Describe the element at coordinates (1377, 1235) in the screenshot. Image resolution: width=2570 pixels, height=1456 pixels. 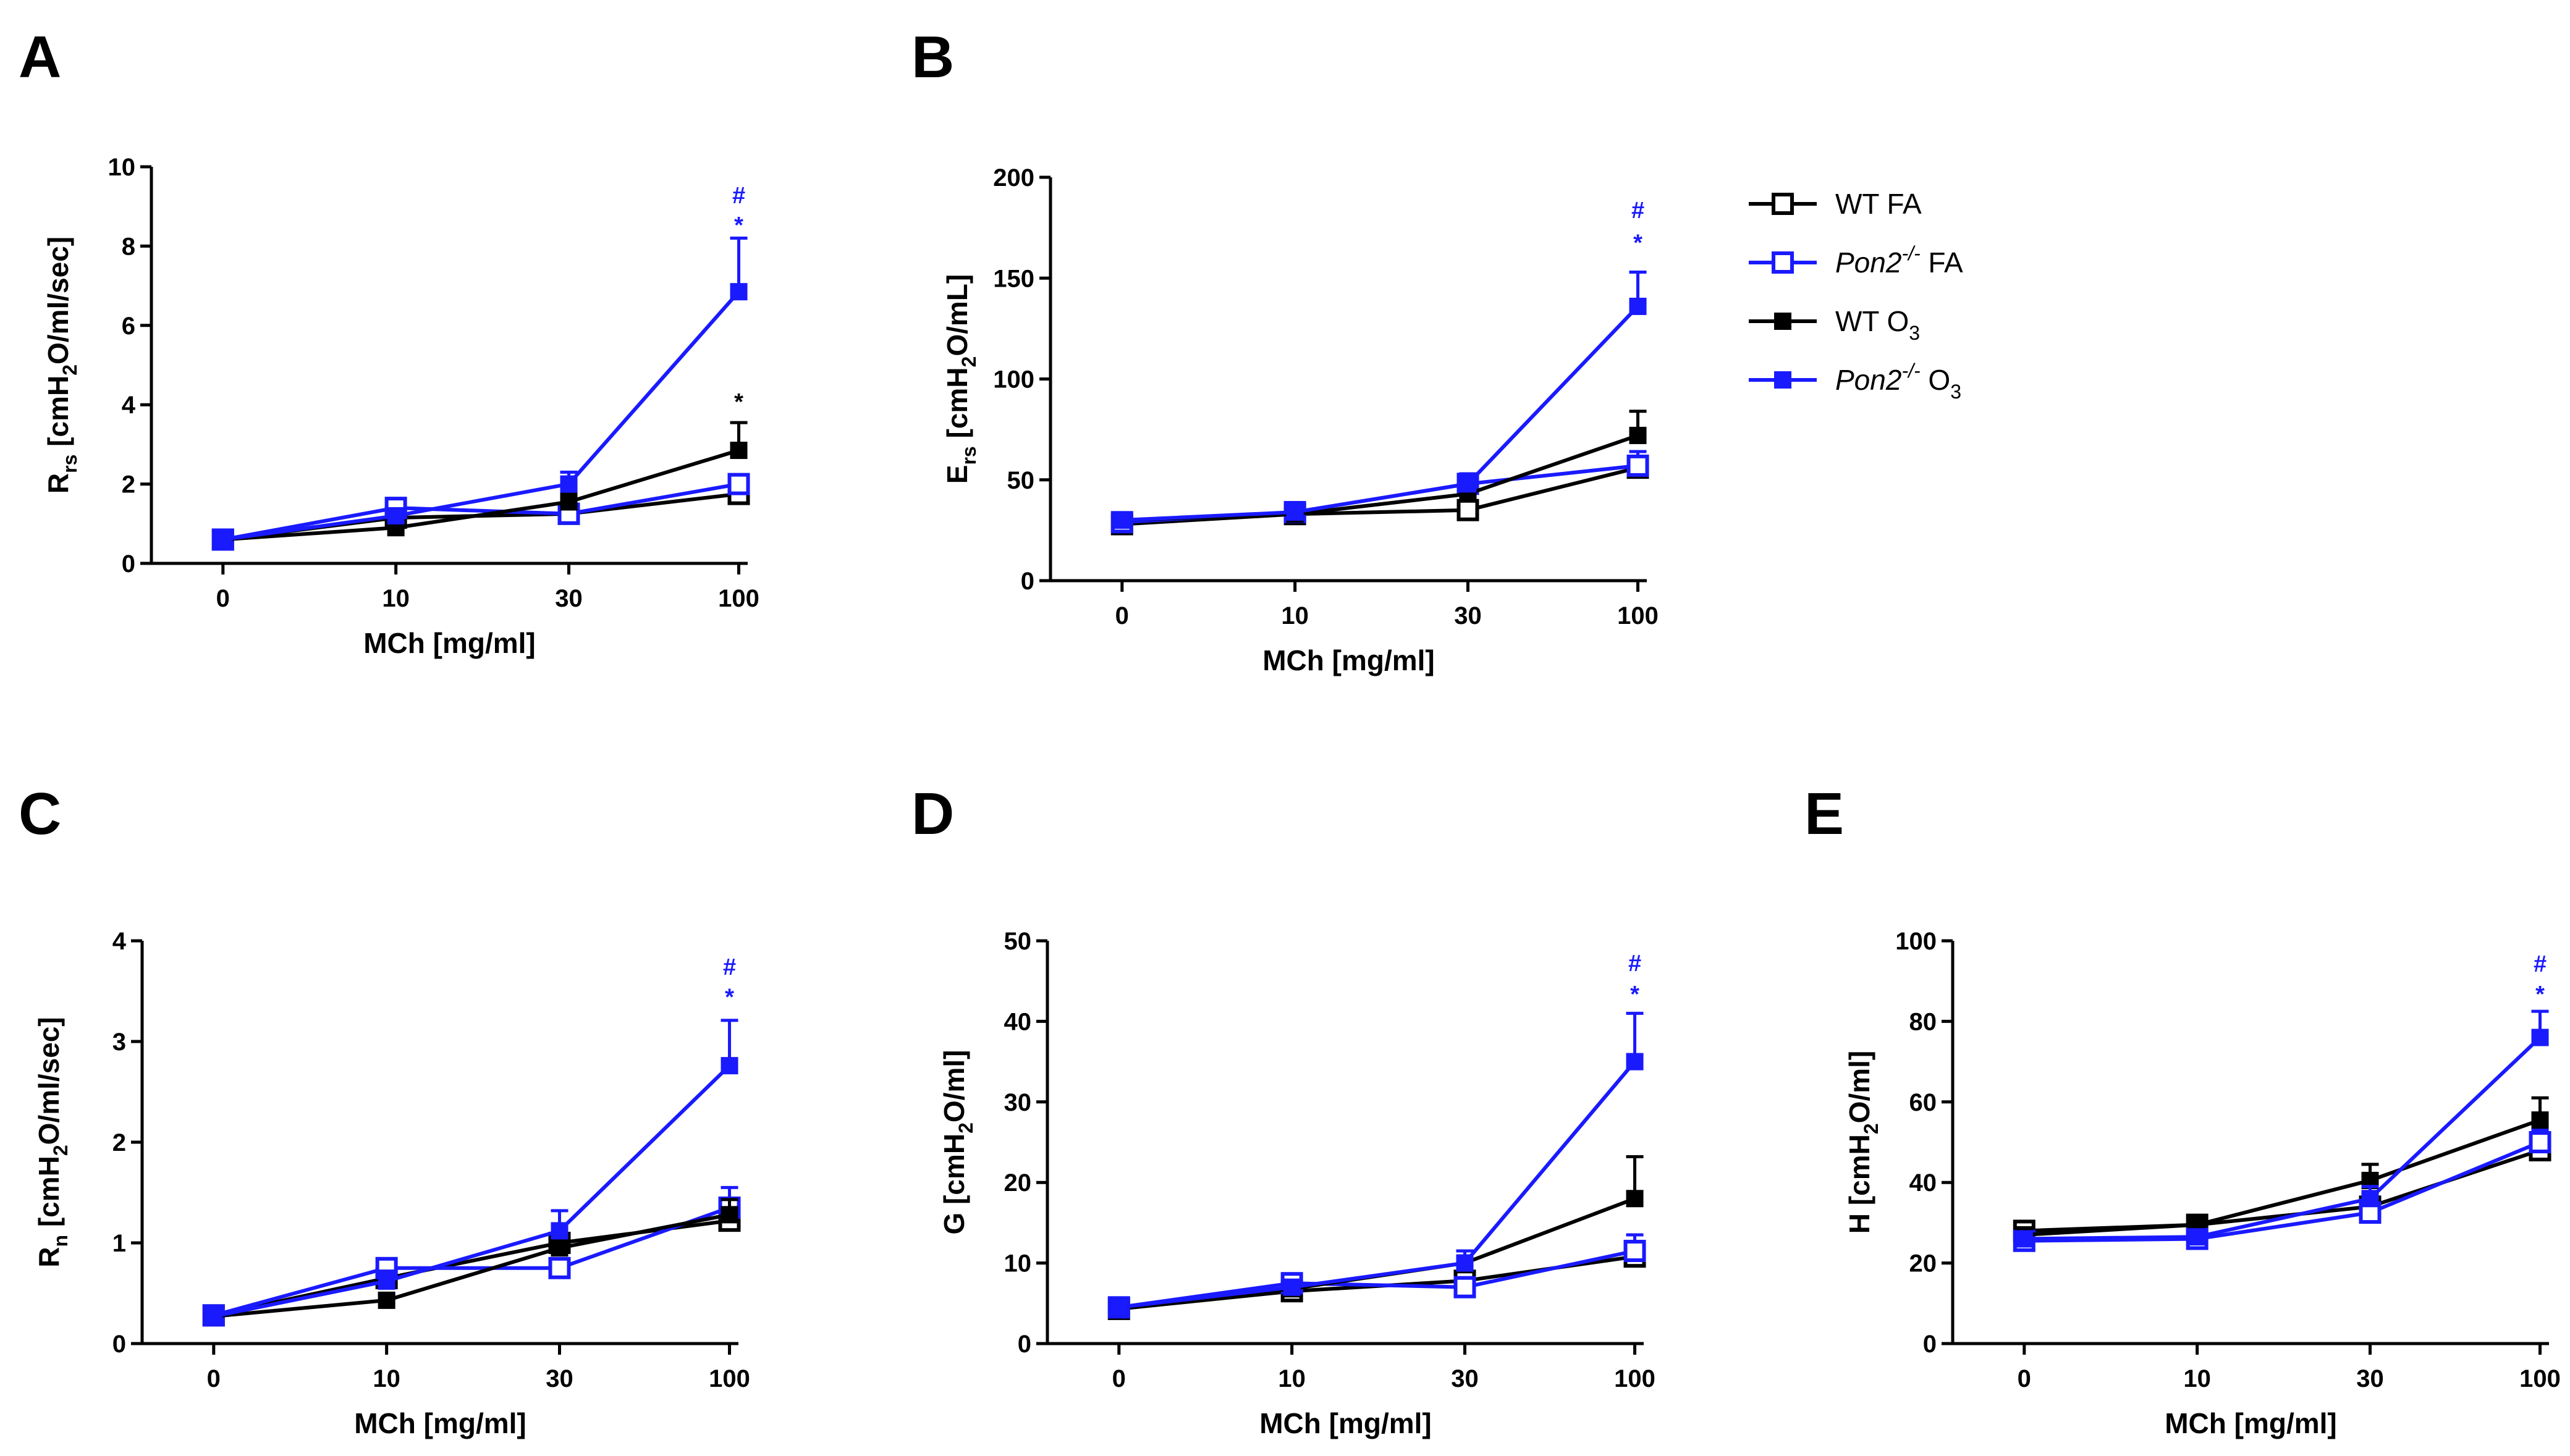
I see `series-wt-o3` at that location.